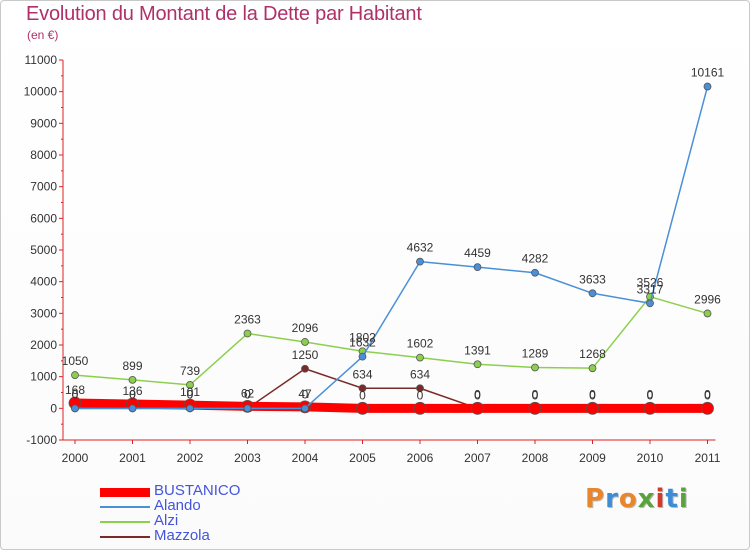 The height and width of the screenshot is (550, 750). I want to click on data-label-alzi: 1602, so click(420, 344).